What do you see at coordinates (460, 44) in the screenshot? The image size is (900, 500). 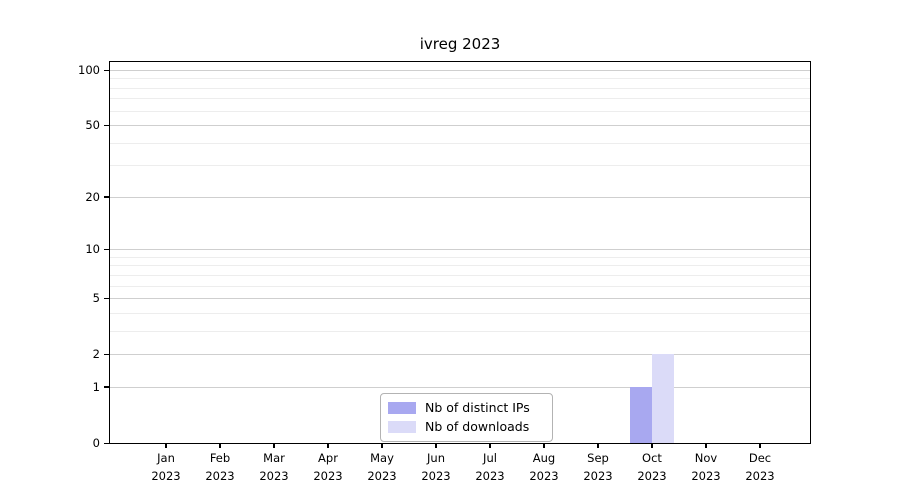 I see `chart-title: ivreg 2023` at bounding box center [460, 44].